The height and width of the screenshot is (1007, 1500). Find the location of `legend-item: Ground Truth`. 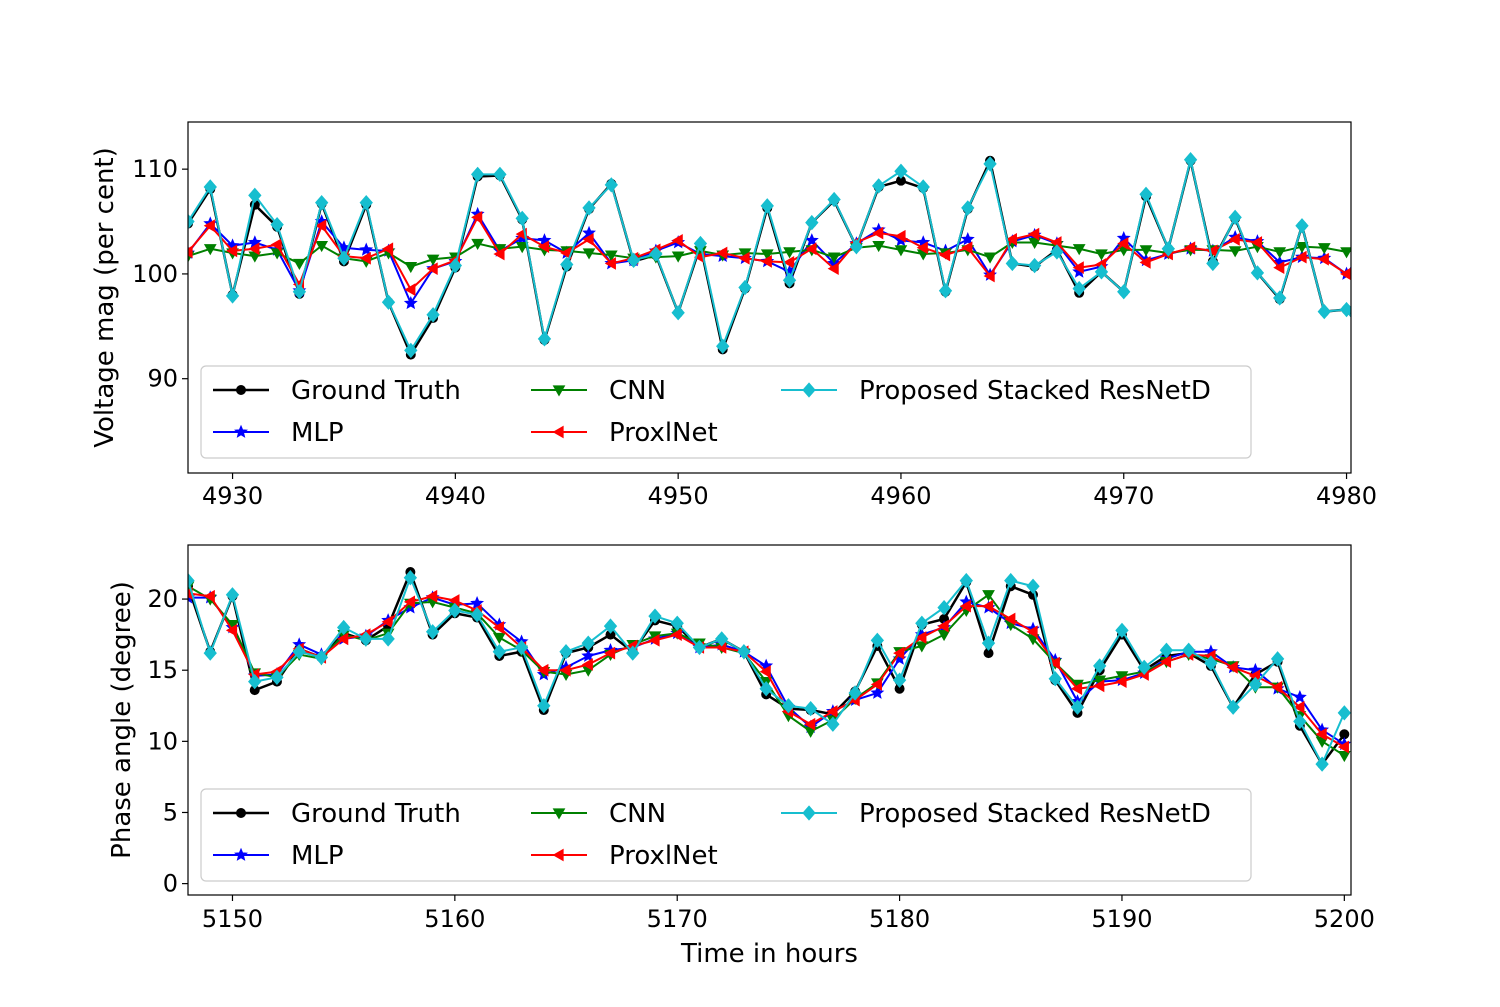

legend-item: Ground Truth is located at coordinates (337, 391).